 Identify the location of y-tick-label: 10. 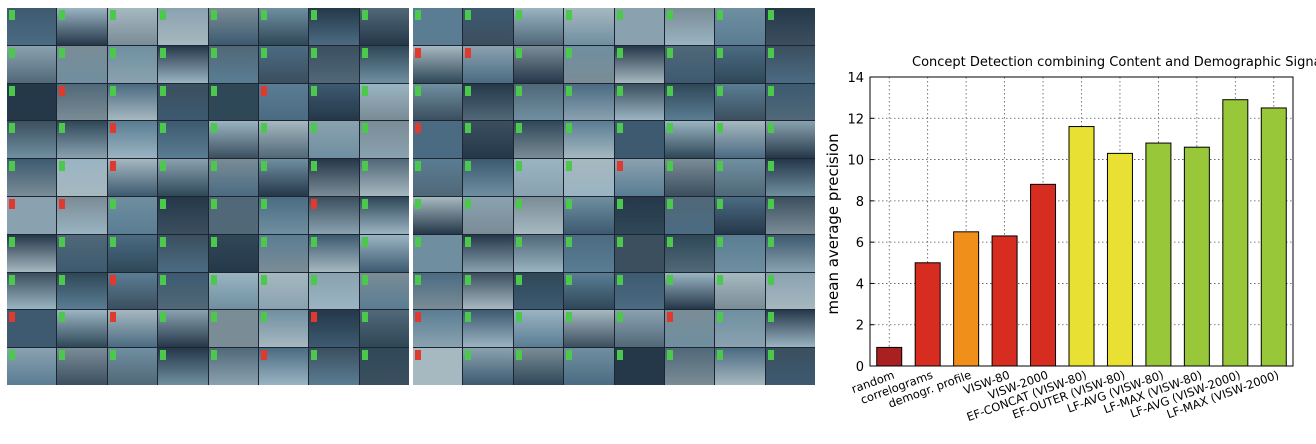
(855, 161).